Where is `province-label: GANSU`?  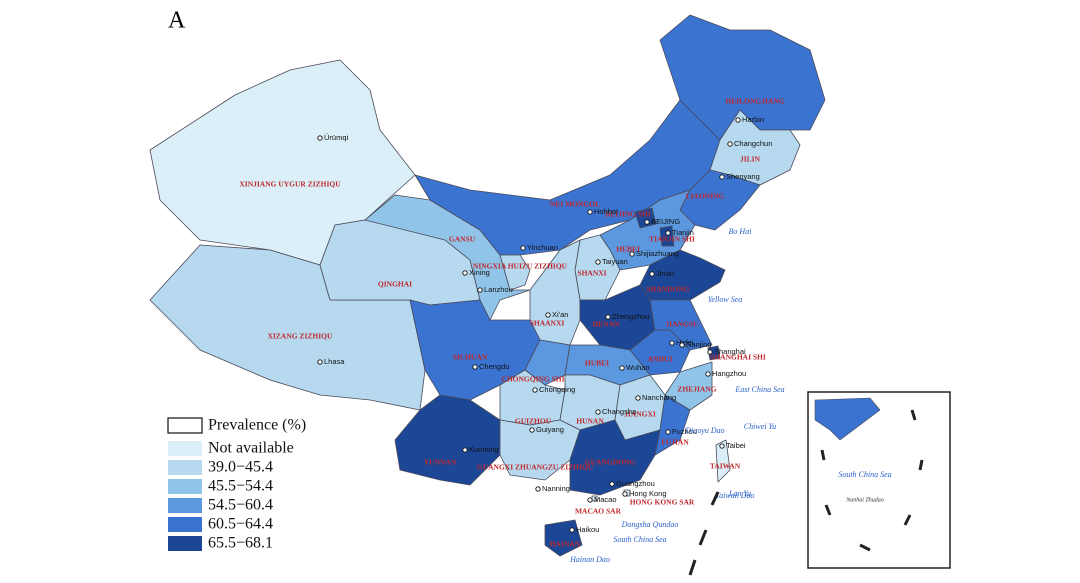 province-label: GANSU is located at coordinates (462, 239).